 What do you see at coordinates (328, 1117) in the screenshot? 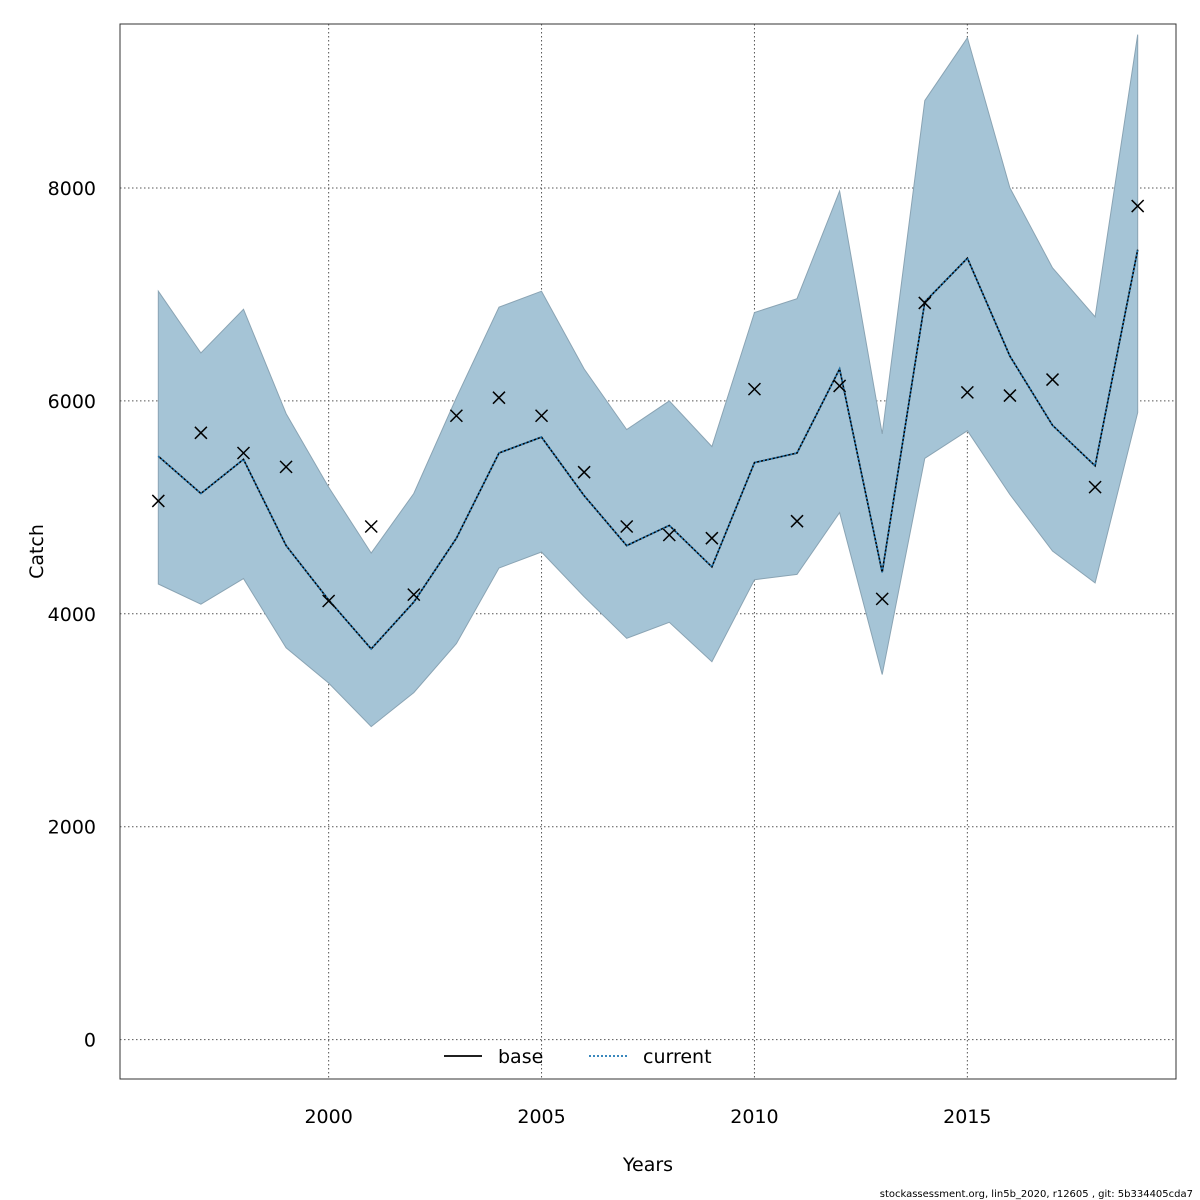
I see `x-tick-label-2000: 2000` at bounding box center [328, 1117].